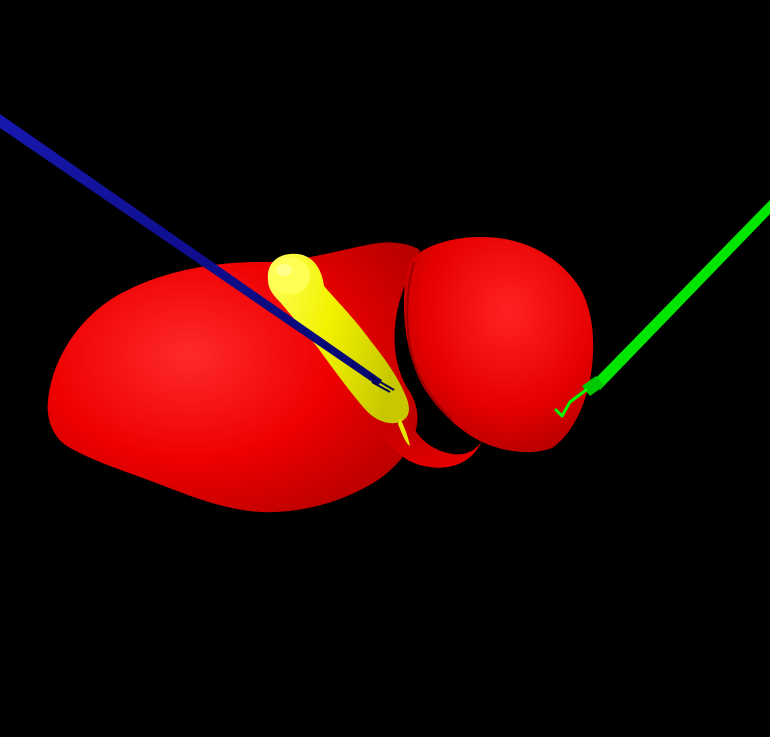  I want to click on green-hook-collar, so click(593, 386).